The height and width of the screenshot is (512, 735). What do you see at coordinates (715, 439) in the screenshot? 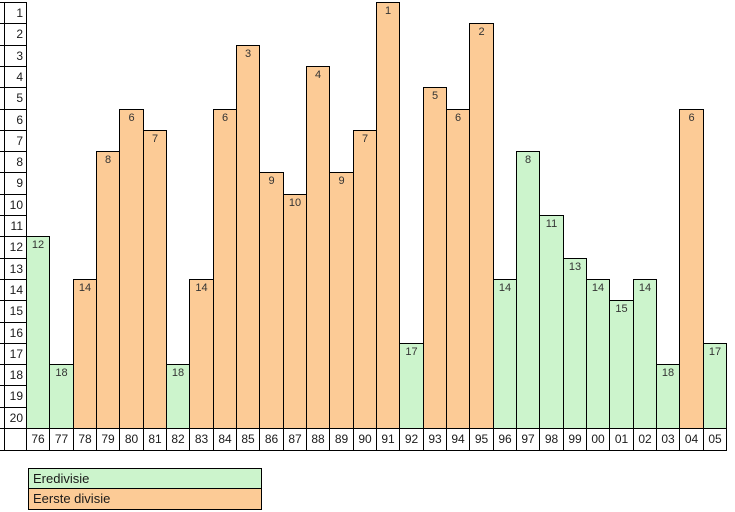
I see `x-axis-label-cell: 05` at bounding box center [715, 439].